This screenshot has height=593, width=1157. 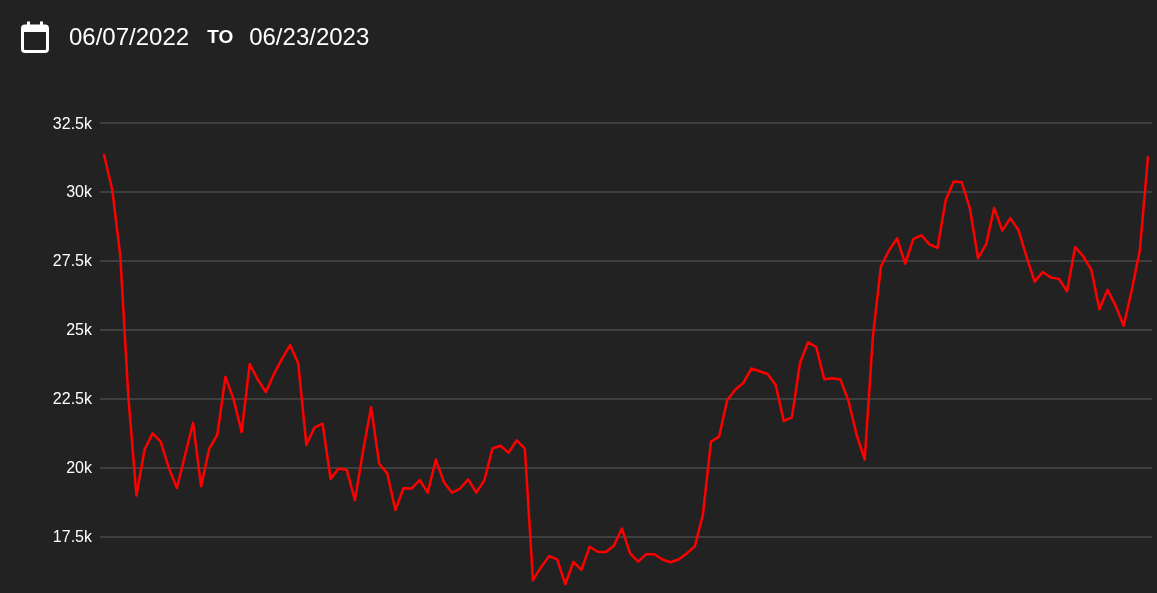 What do you see at coordinates (79, 330) in the screenshot?
I see `y-tick-label: 25k` at bounding box center [79, 330].